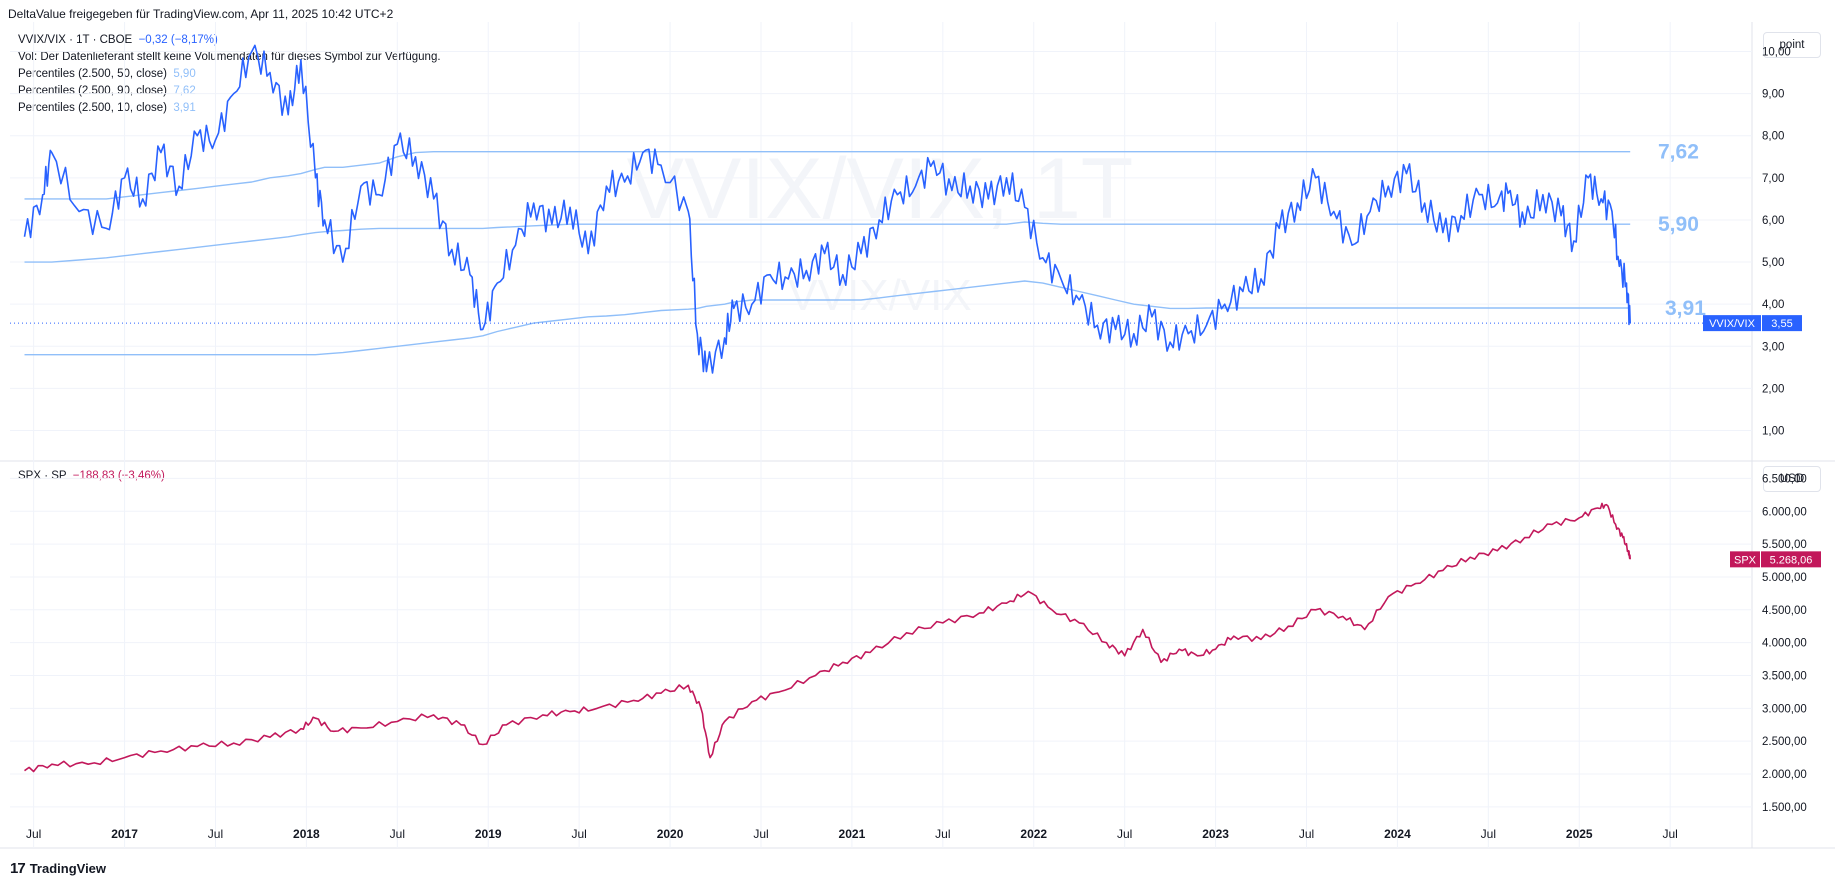  What do you see at coordinates (1784, 479) in the screenshot?
I see `y-tick-label: 6.500,00` at bounding box center [1784, 479].